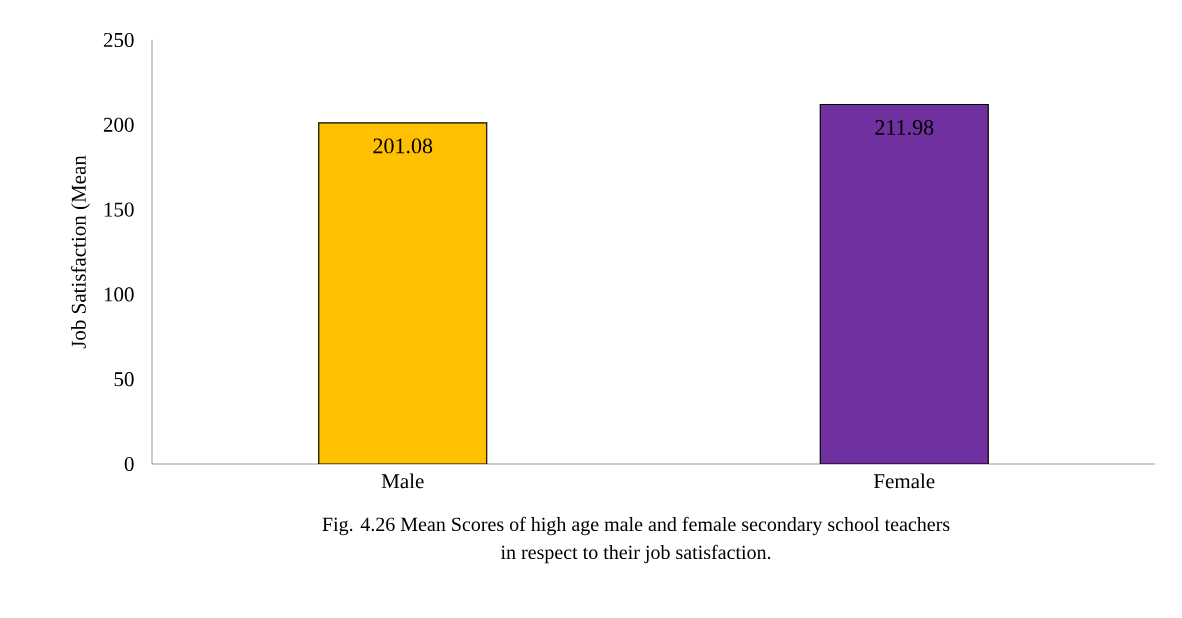 This screenshot has height=618, width=1182. I want to click on x-tick-label: Male, so click(402, 481).